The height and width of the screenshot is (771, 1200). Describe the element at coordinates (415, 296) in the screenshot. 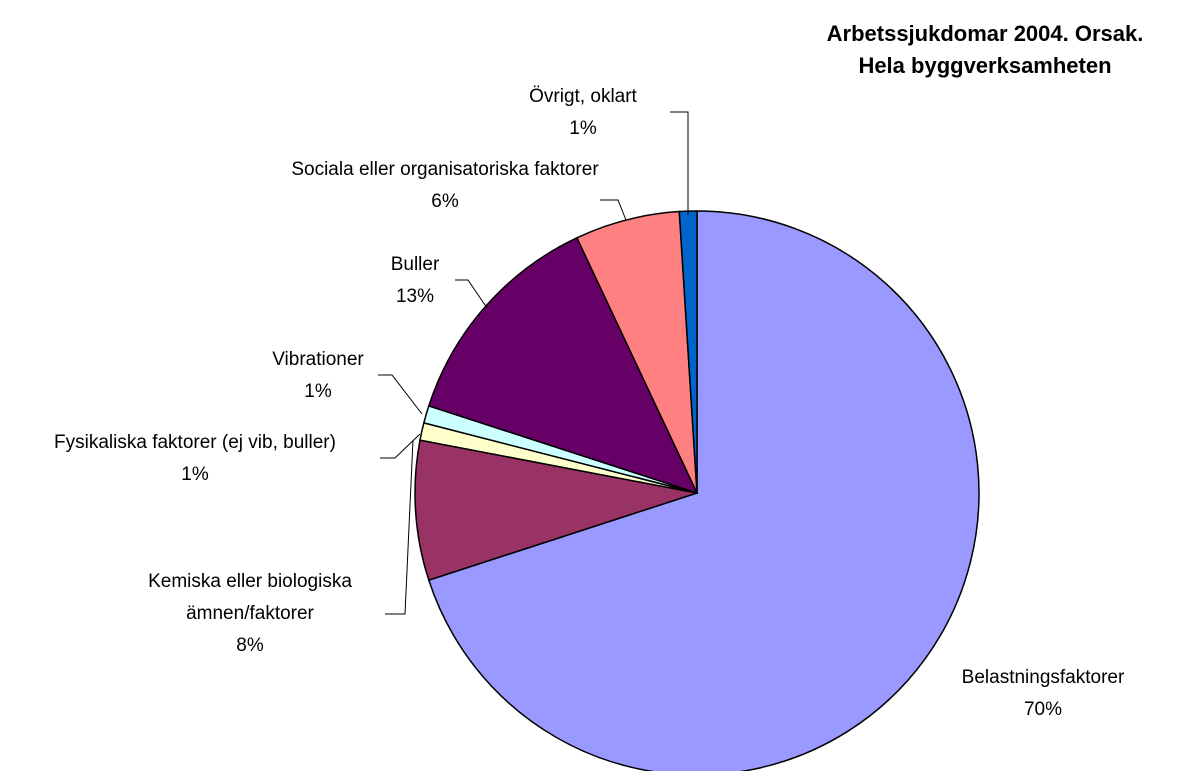

I see `slice-value: 13%` at that location.